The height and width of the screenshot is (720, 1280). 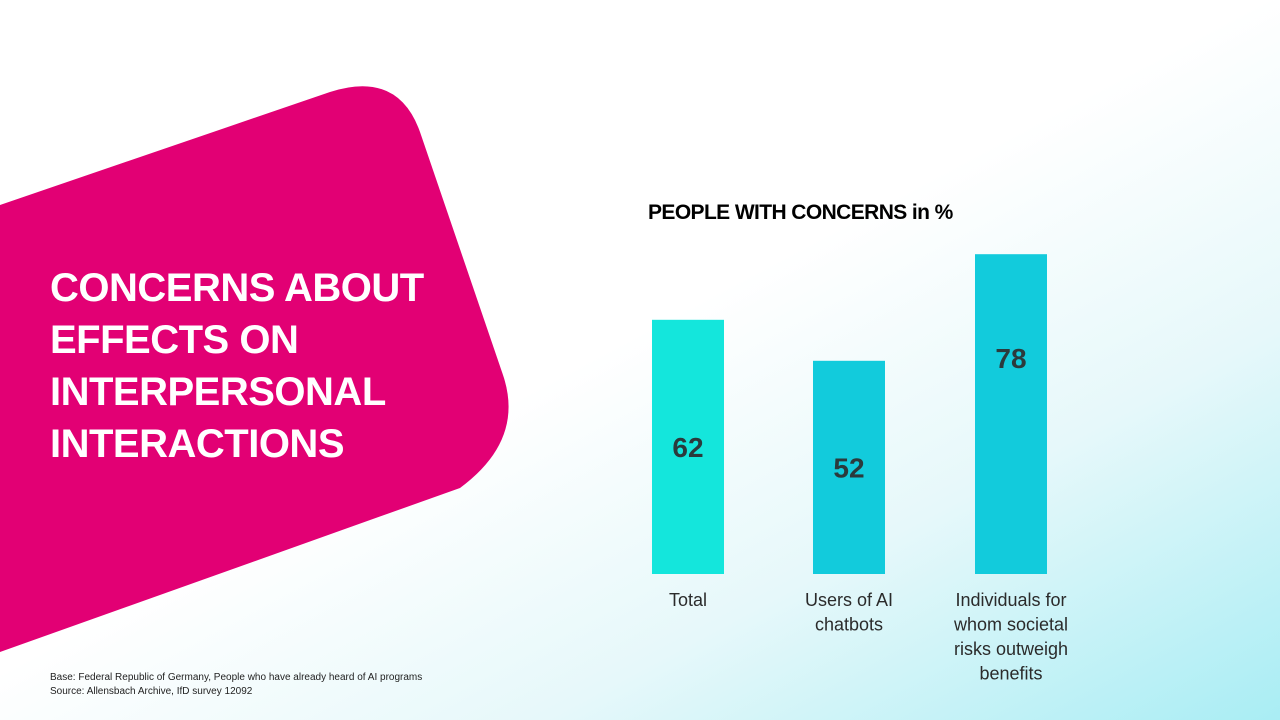 I want to click on category-label-1-line-1: Total, so click(x=688, y=600).